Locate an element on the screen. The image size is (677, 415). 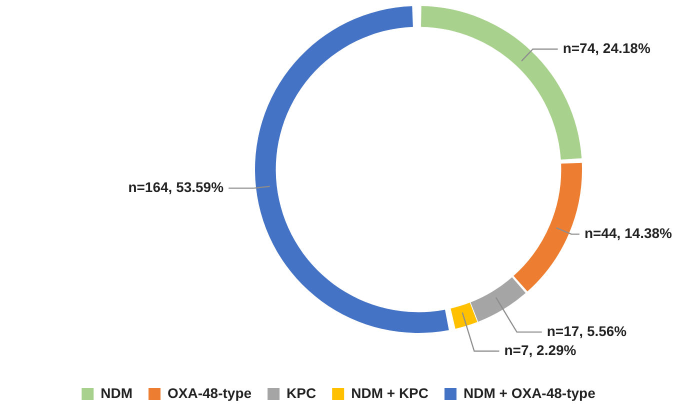
legend-label: NDM is located at coordinates (116, 392).